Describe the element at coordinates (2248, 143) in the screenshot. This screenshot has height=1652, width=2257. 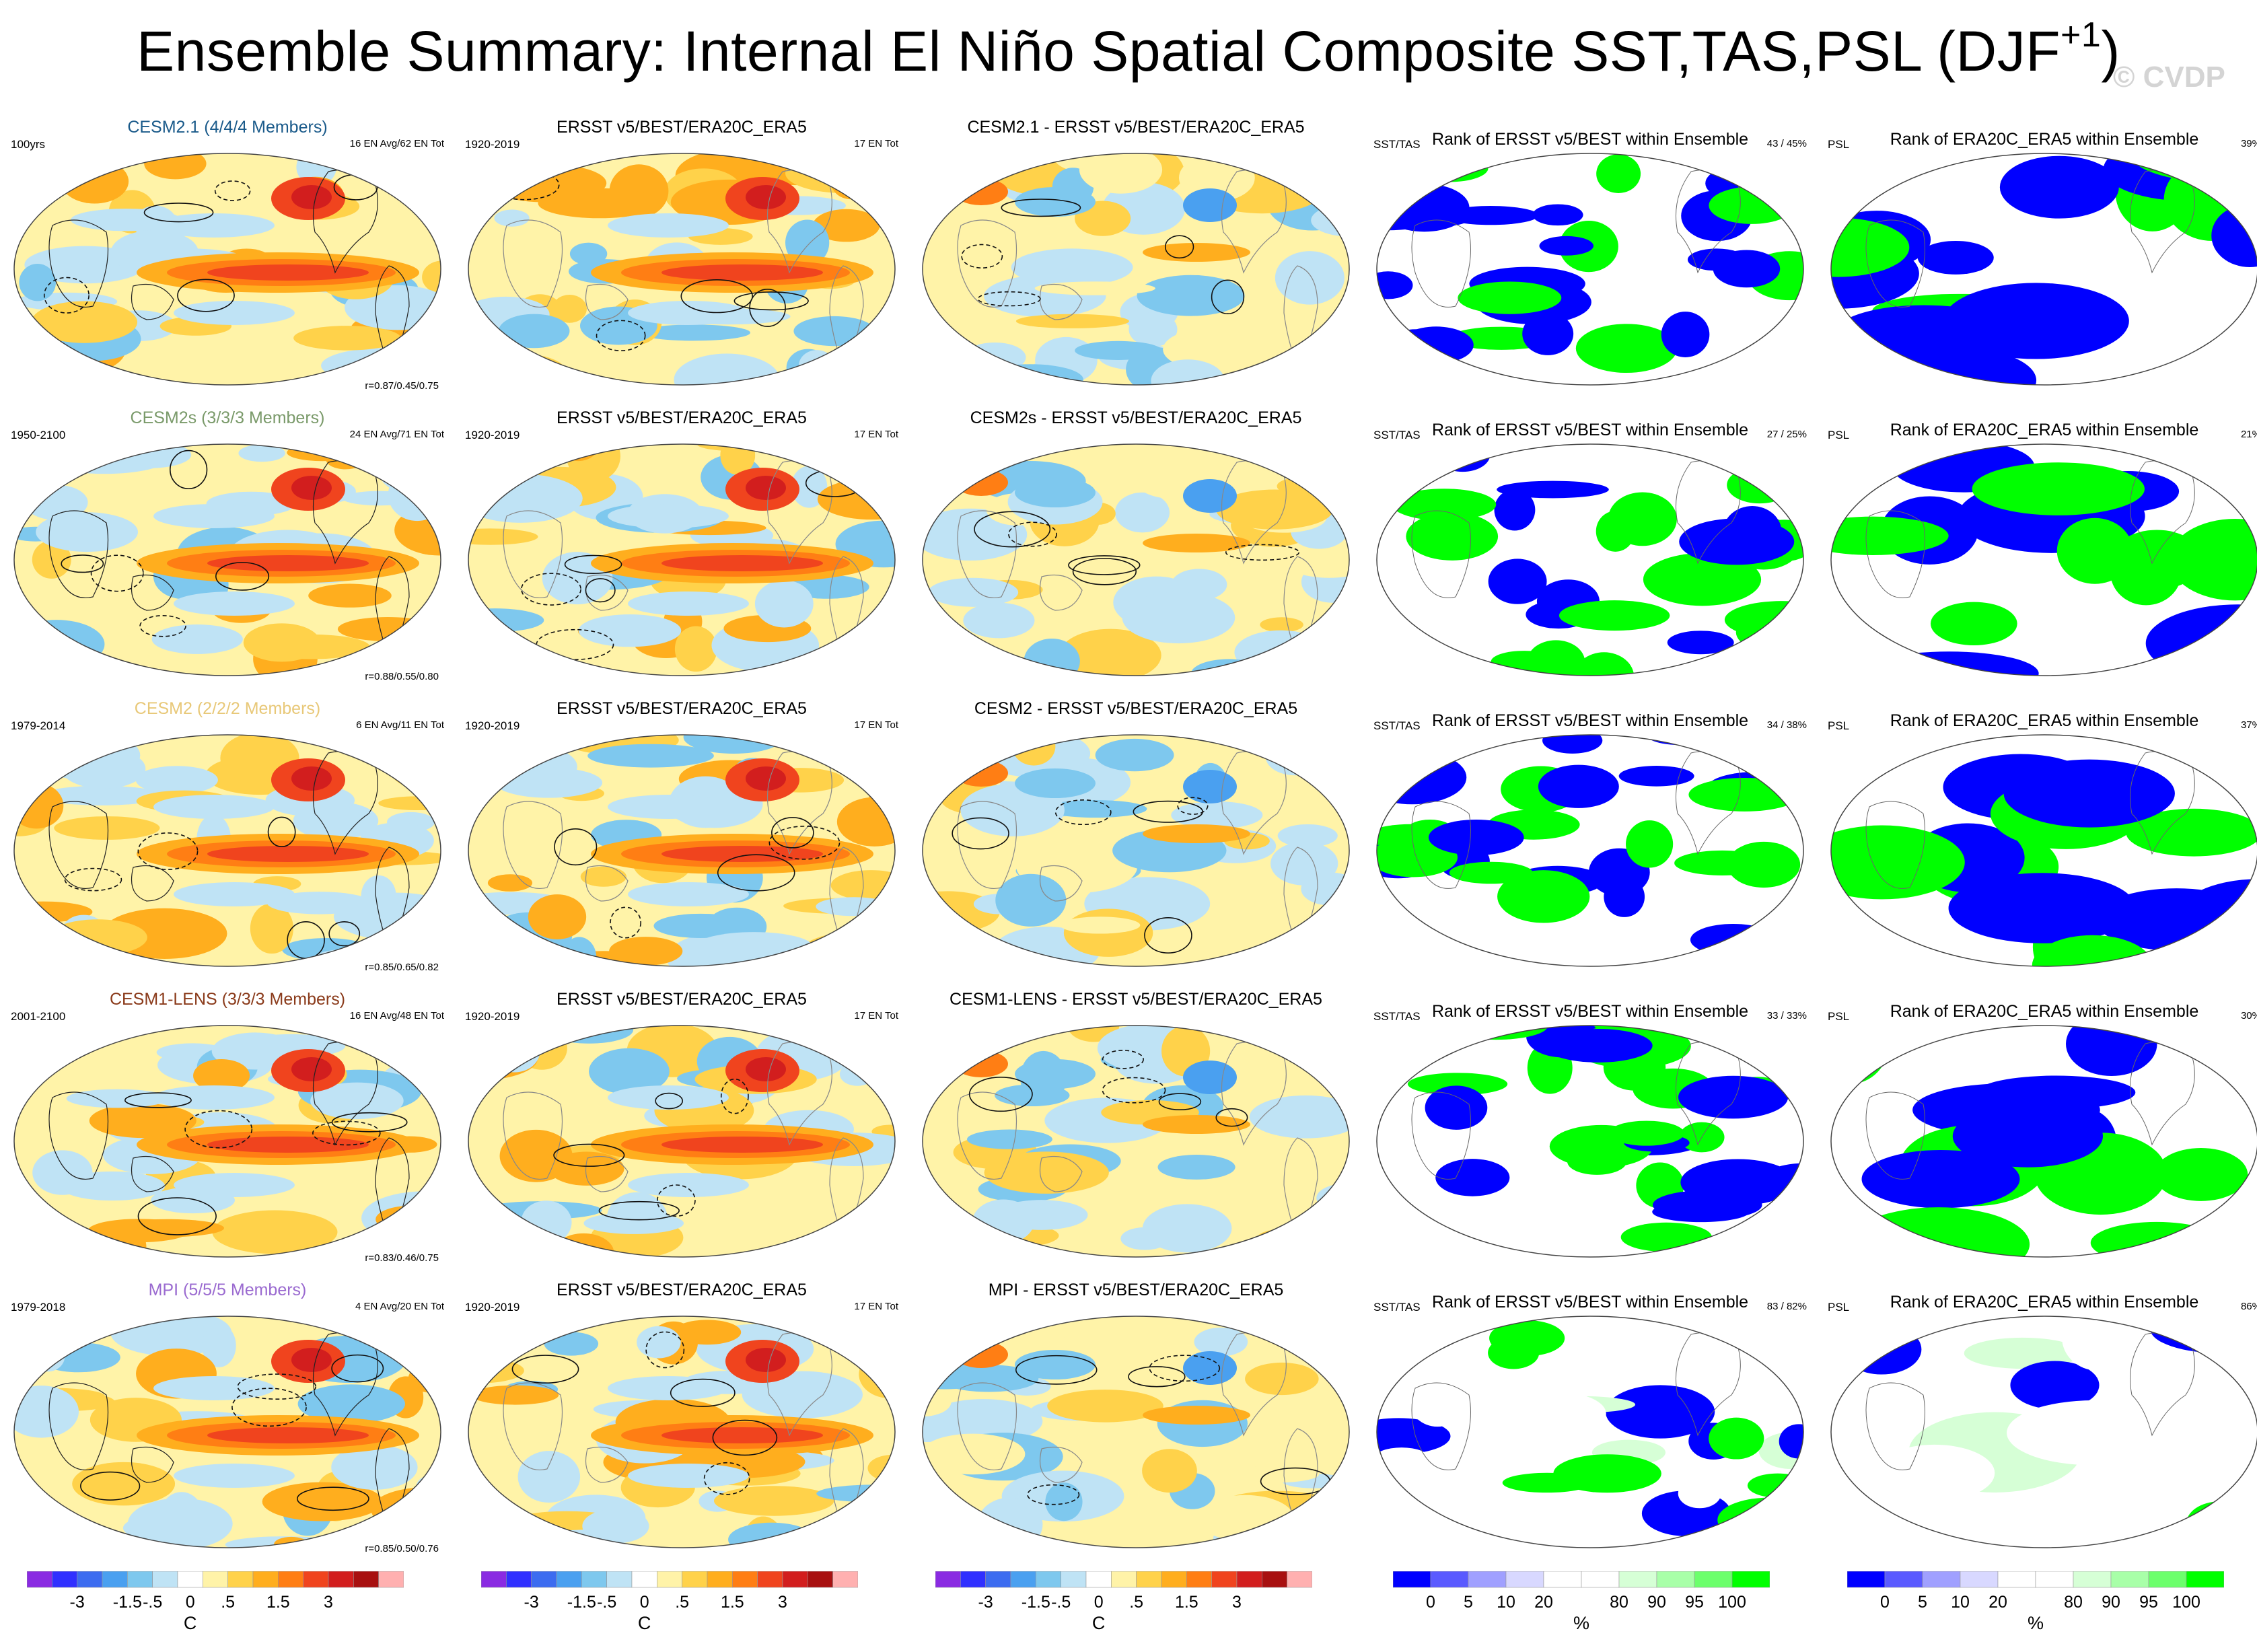
I see `panel-count-label: 39%` at that location.